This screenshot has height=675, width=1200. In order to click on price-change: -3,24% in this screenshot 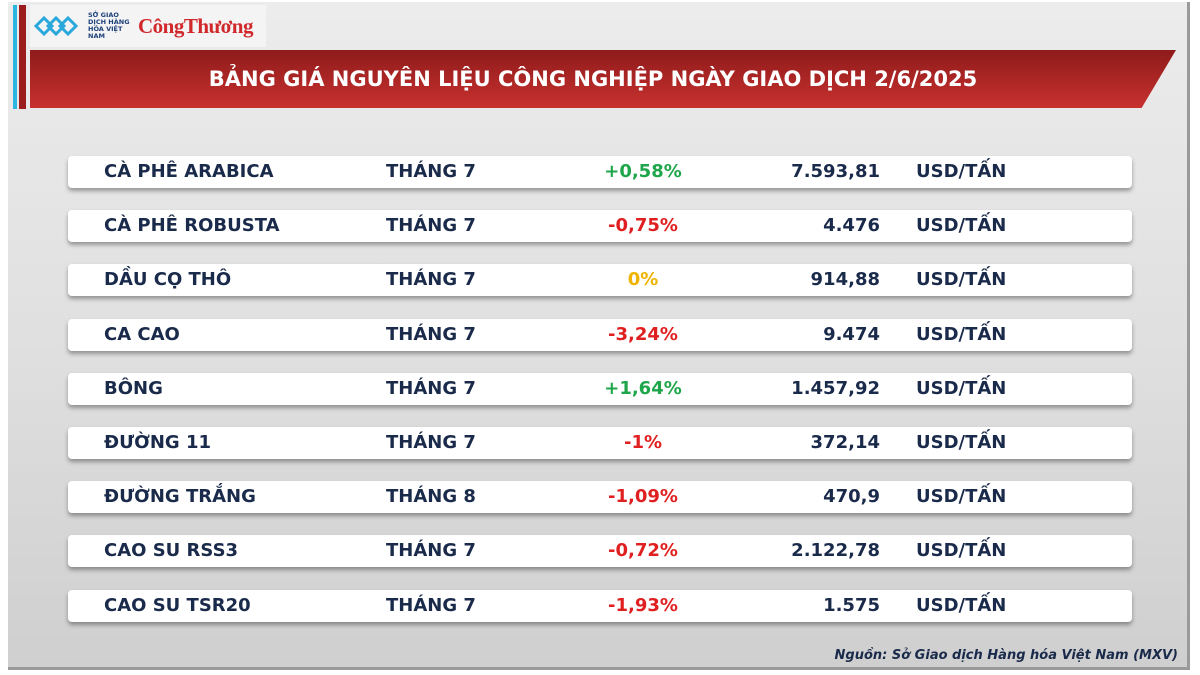, I will do `click(643, 334)`.